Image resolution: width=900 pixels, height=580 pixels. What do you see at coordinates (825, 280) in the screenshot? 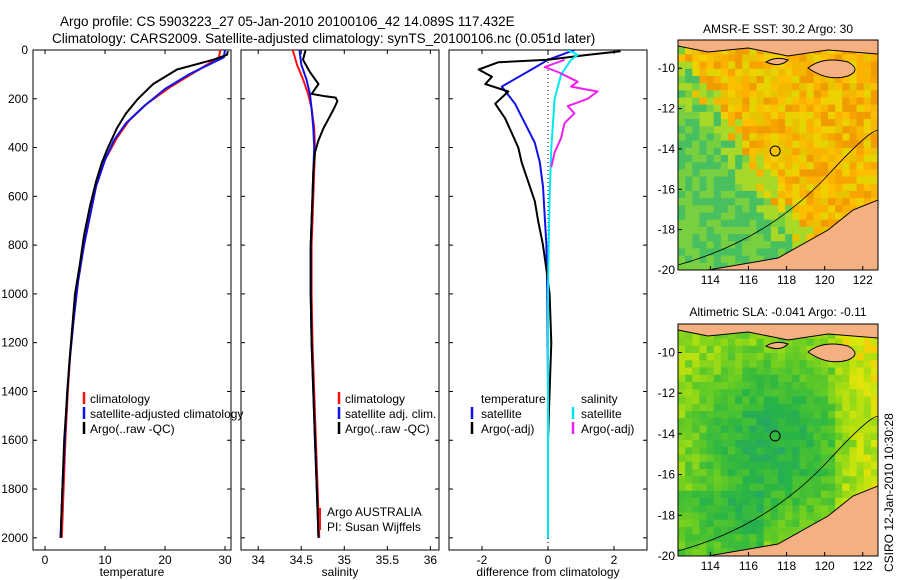
I see `map-x-tick-label: 120` at bounding box center [825, 280].